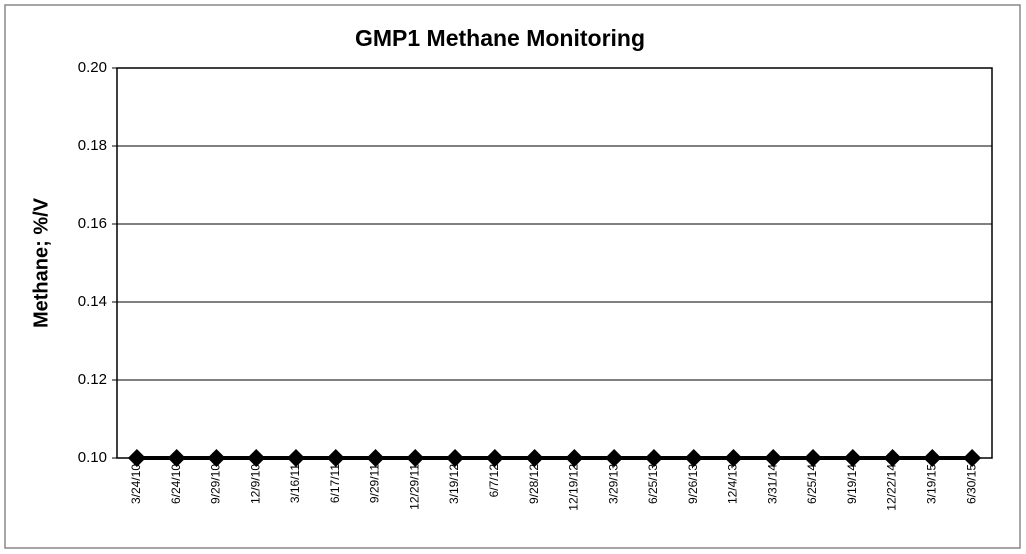 The width and height of the screenshot is (1026, 554). What do you see at coordinates (295, 483) in the screenshot?
I see `x-tick-label: 3/16/11` at bounding box center [295, 483].